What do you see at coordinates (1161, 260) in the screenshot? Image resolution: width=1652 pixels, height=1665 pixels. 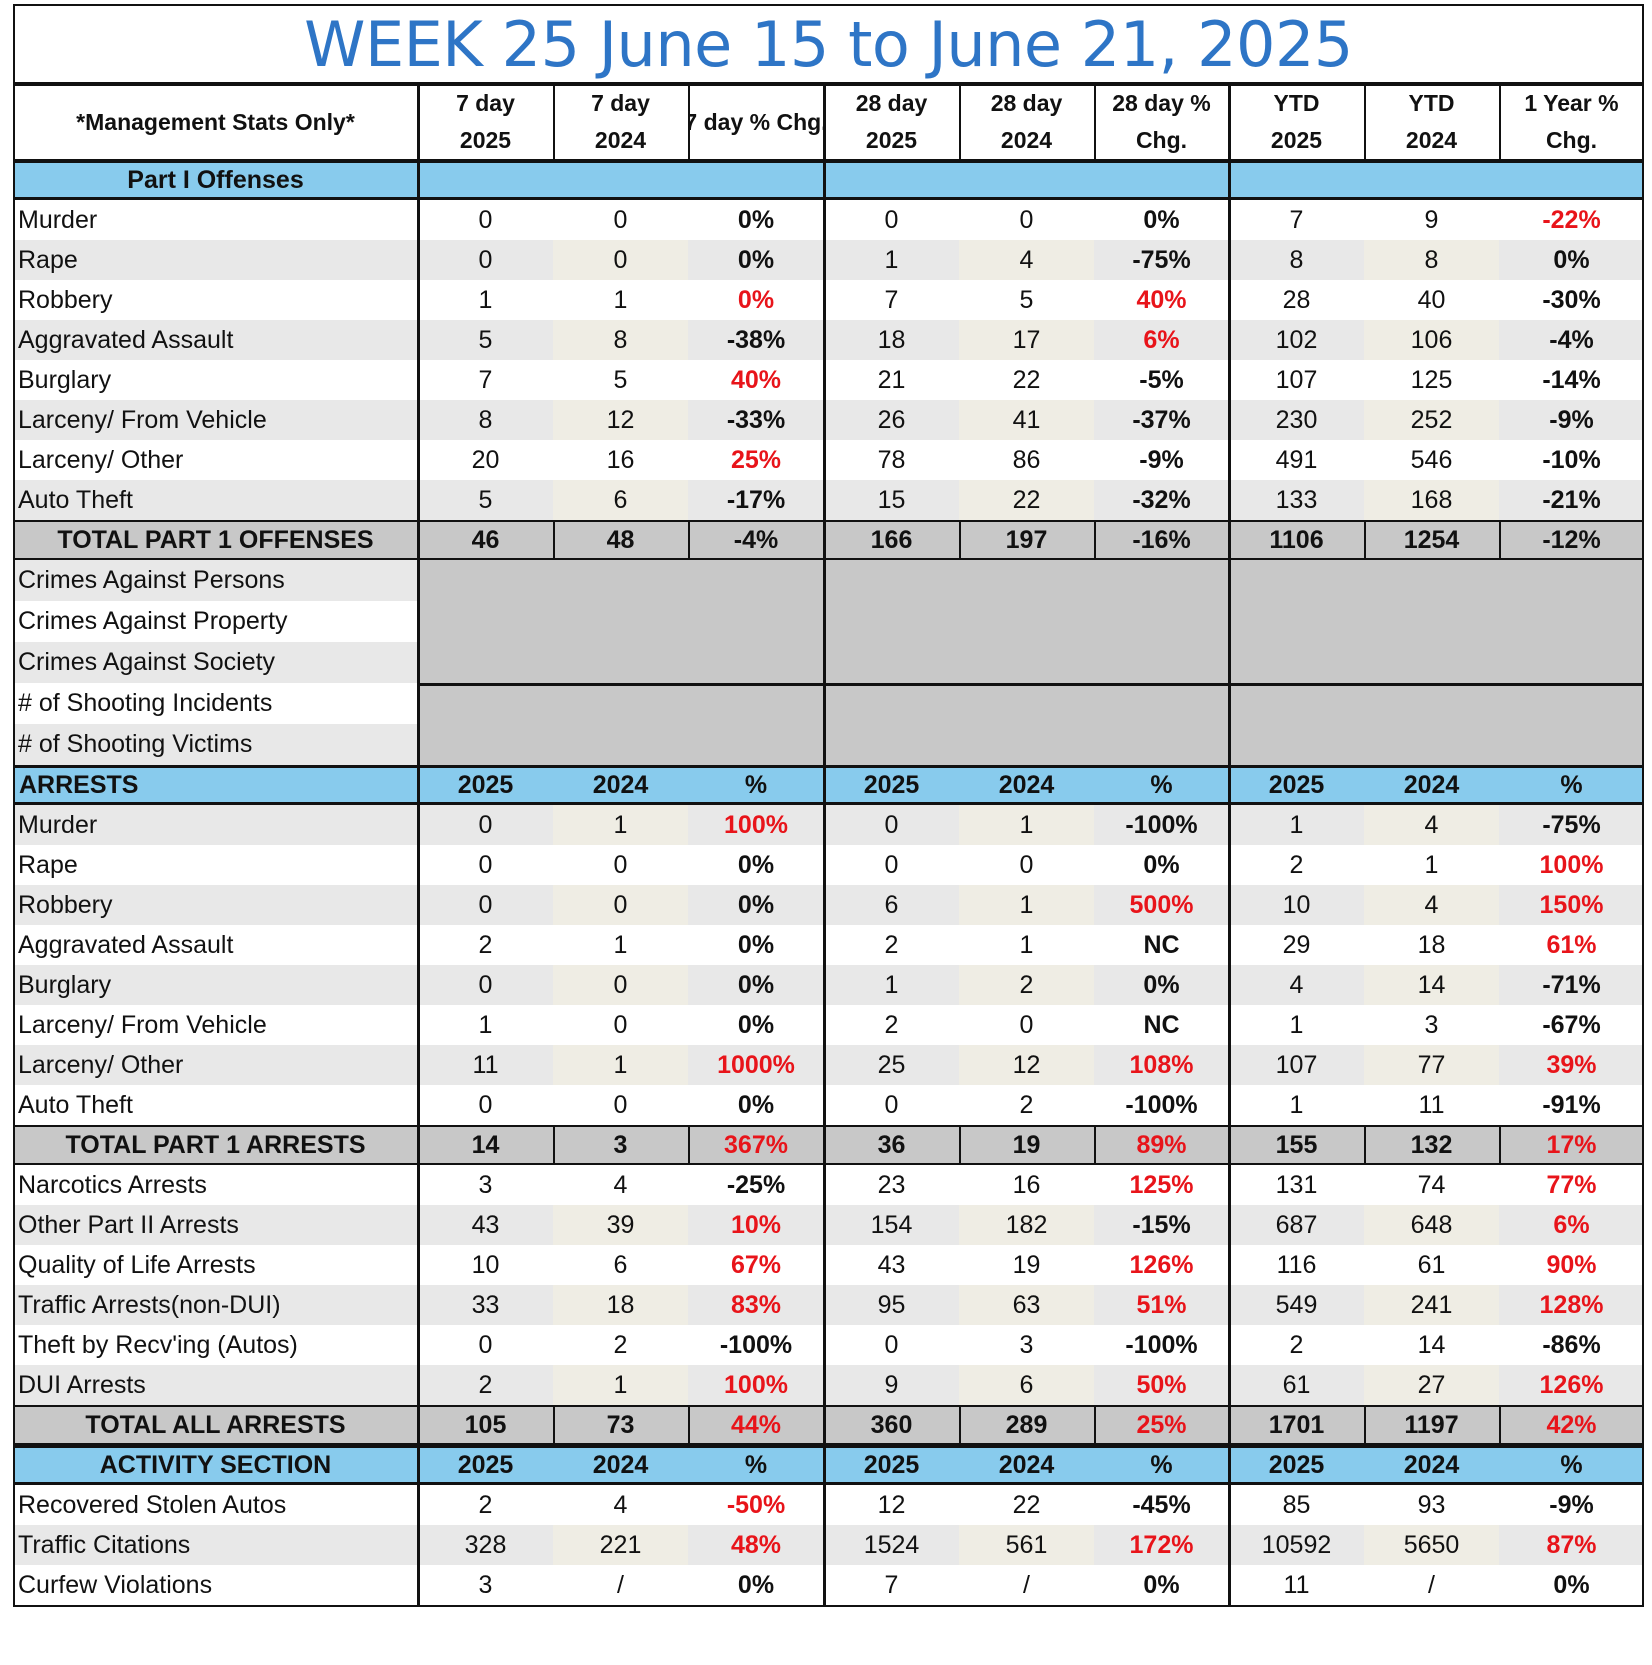 I see `value-cell: -75%` at bounding box center [1161, 260].